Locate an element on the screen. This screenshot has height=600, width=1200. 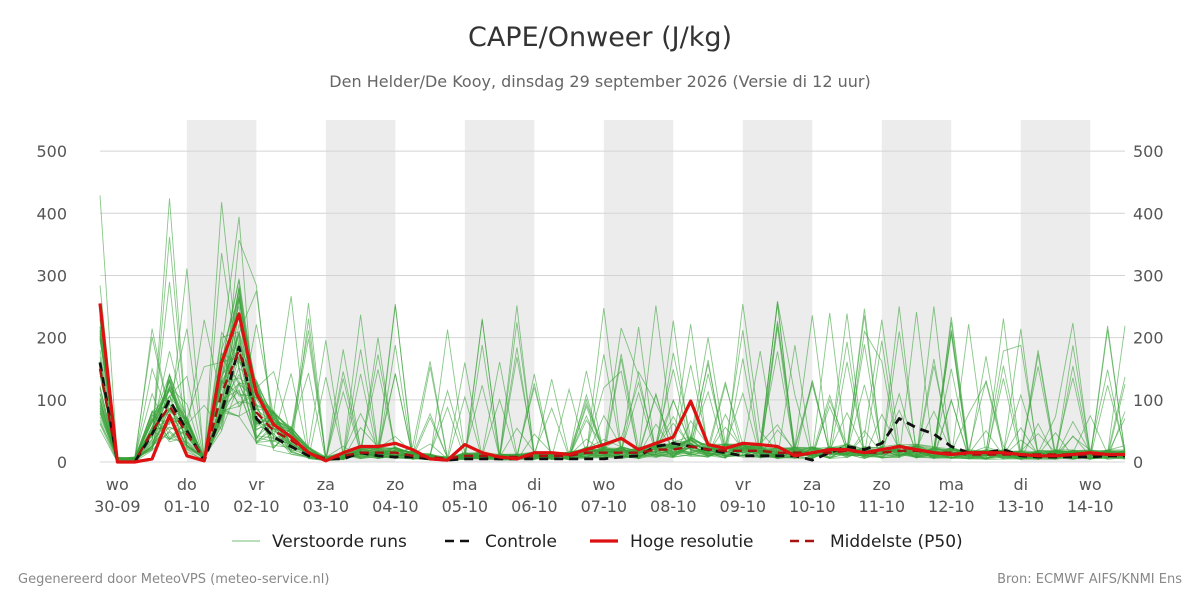
y-tick-label-left: 100 is located at coordinates (51, 400).